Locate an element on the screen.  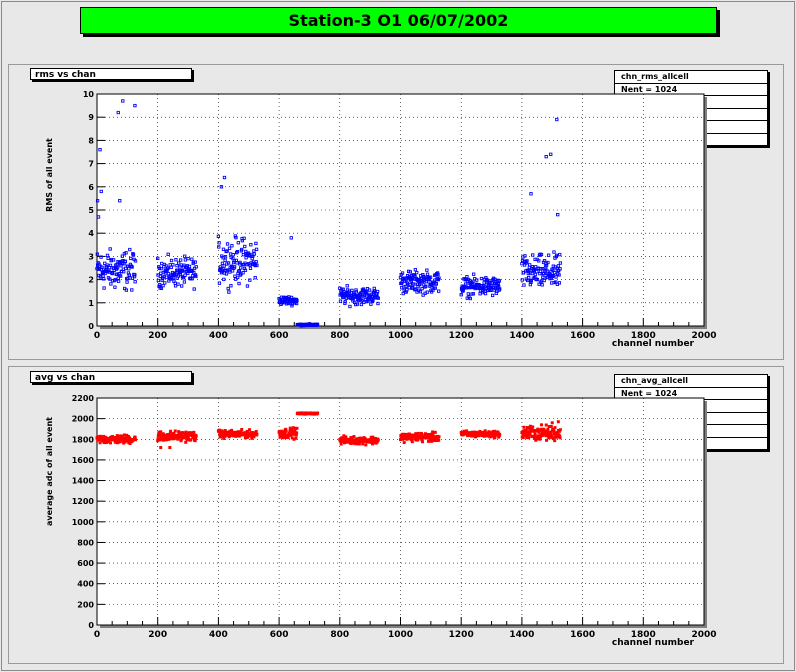
panel-2-label: avg vs chan is located at coordinates (111, 377).